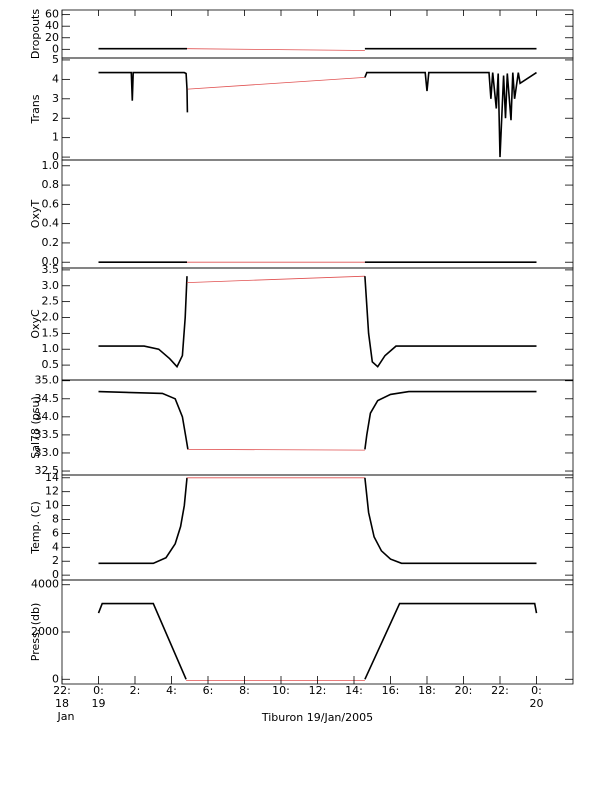  Describe the element at coordinates (208, 690) in the screenshot. I see `x-tick-label: 6:` at that location.